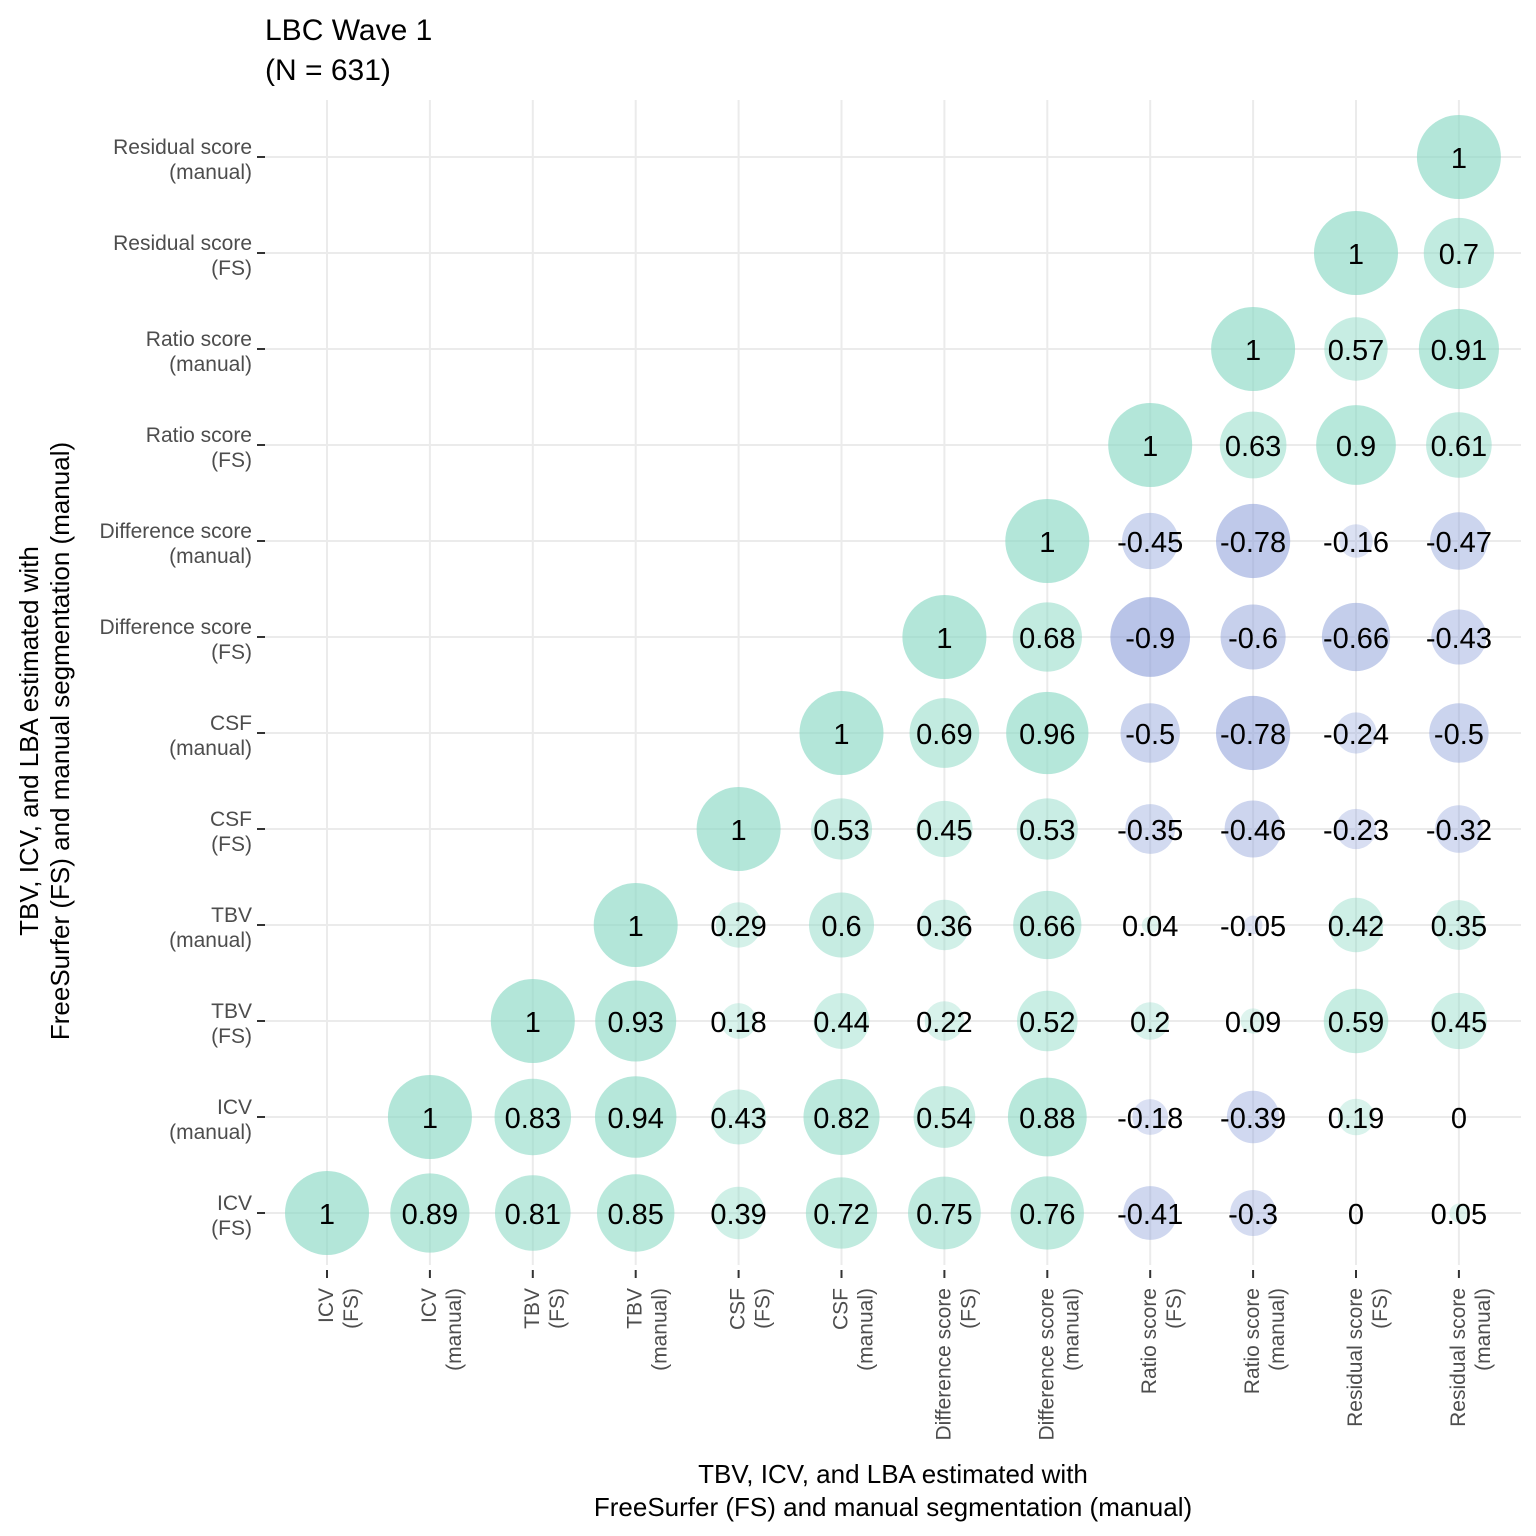 This screenshot has height=1536, width=1536. What do you see at coordinates (956, 1364) in the screenshot?
I see `x-tick-label-difference-score-fs: Difference score(FS)` at bounding box center [956, 1364].